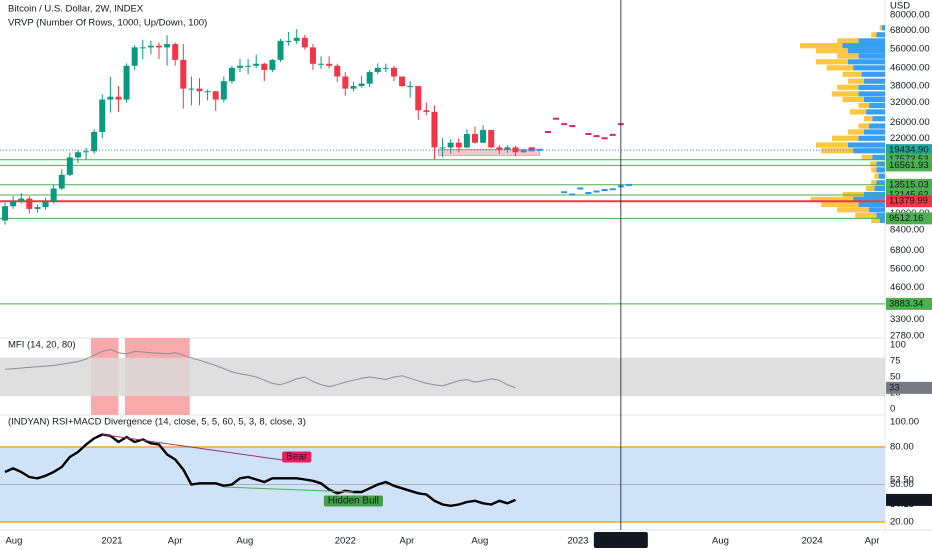 Image resolution: width=932 pixels, height=550 pixels. What do you see at coordinates (907, 319) in the screenshot?
I see `y-tick-label: 3300.00` at bounding box center [907, 319].